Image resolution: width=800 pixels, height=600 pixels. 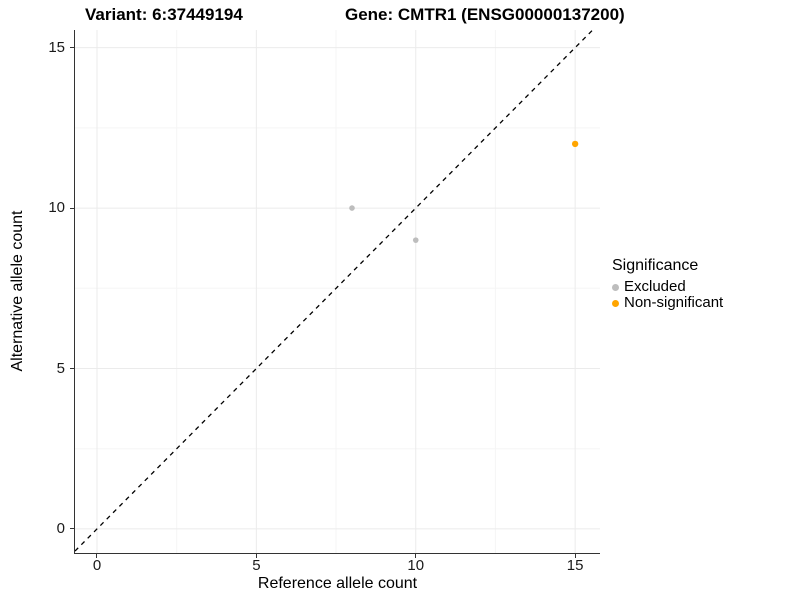 I want to click on legend-item-non-significant: Non-significant, so click(x=705, y=303).